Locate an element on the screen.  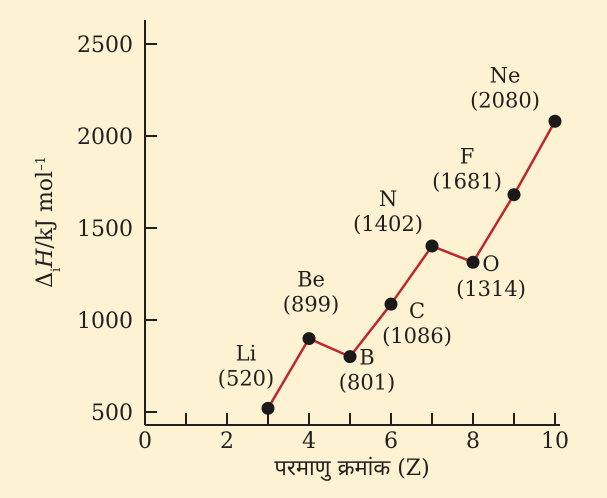
y-tick-label-1500: 1500 is located at coordinates (105, 229).